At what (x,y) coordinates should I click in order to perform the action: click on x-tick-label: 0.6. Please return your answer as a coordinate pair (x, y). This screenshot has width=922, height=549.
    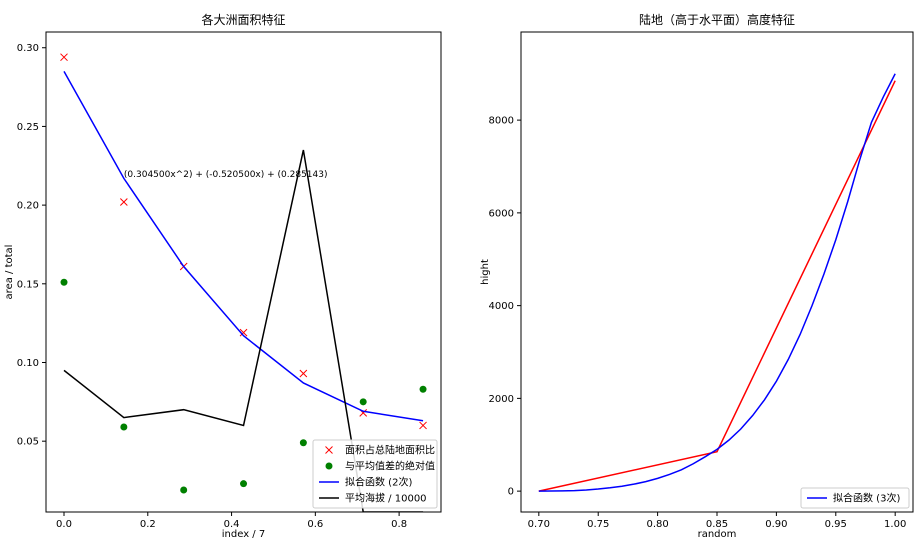
    Looking at the image, I should click on (315, 524).